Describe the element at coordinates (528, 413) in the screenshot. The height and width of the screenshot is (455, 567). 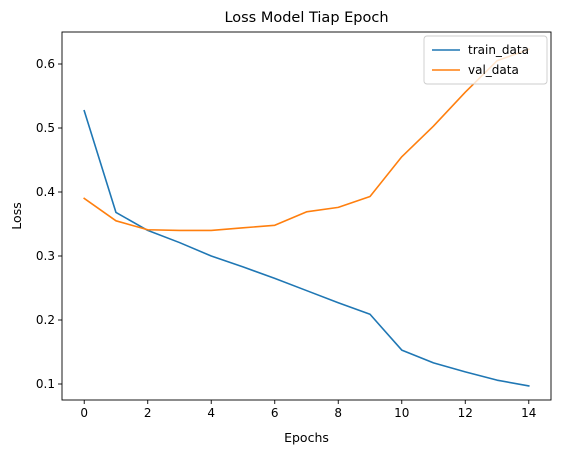
I see `x-tick-label-14: 14` at that location.